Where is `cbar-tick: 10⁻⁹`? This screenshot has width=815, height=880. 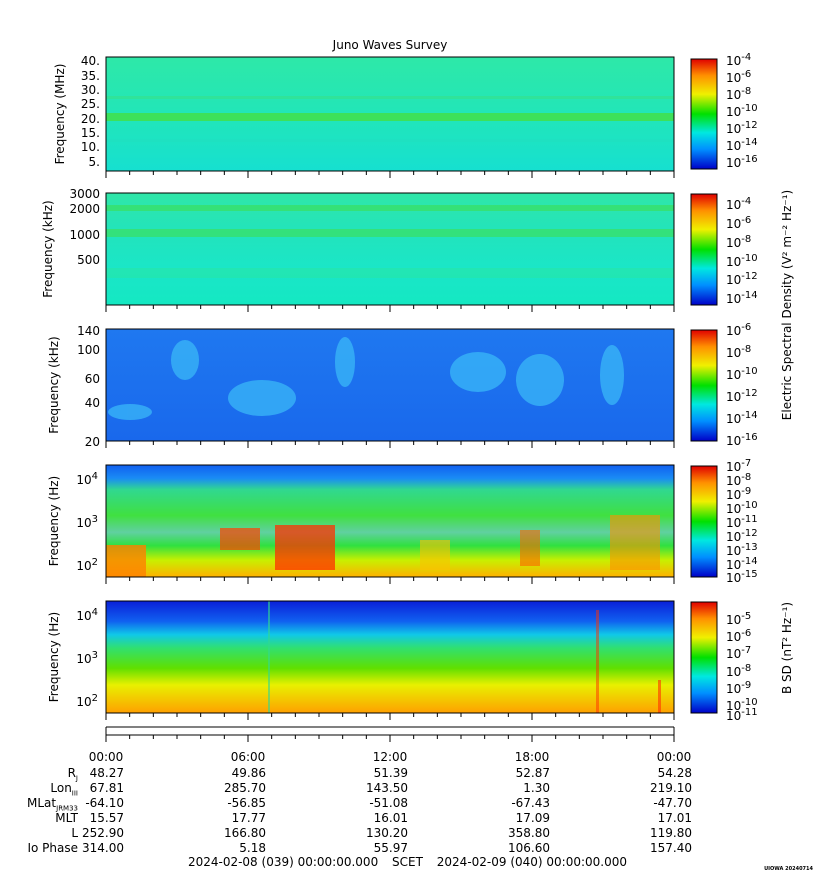
cbar-tick: 10⁻⁹ is located at coordinates (738, 688).